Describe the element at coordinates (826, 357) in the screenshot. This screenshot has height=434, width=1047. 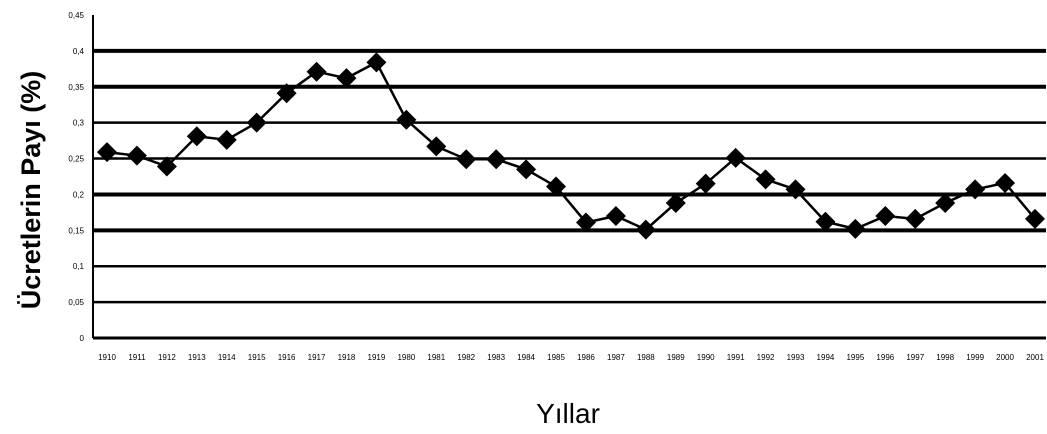
I see `x-tick-label: 1994` at that location.